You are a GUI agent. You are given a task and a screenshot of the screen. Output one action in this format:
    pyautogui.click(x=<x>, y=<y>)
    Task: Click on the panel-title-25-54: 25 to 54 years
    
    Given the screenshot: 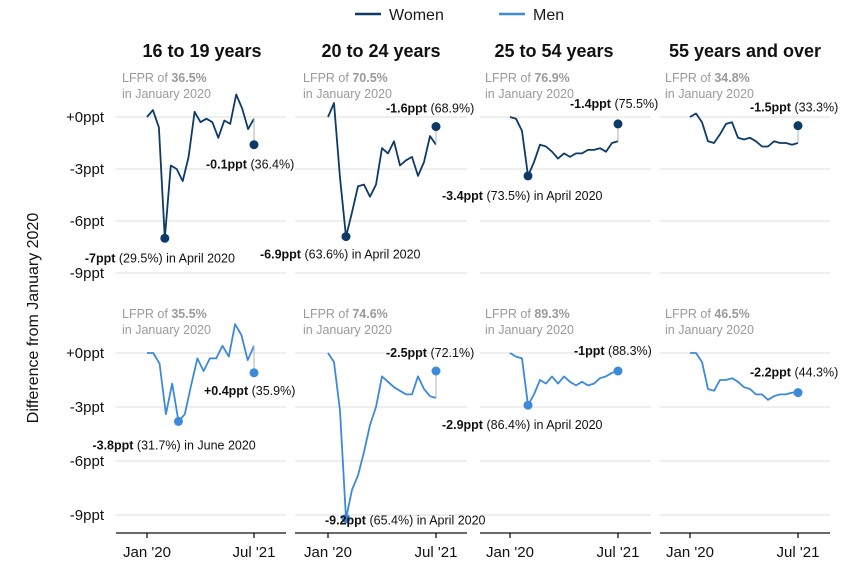 What is the action you would take?
    pyautogui.click(x=553, y=51)
    